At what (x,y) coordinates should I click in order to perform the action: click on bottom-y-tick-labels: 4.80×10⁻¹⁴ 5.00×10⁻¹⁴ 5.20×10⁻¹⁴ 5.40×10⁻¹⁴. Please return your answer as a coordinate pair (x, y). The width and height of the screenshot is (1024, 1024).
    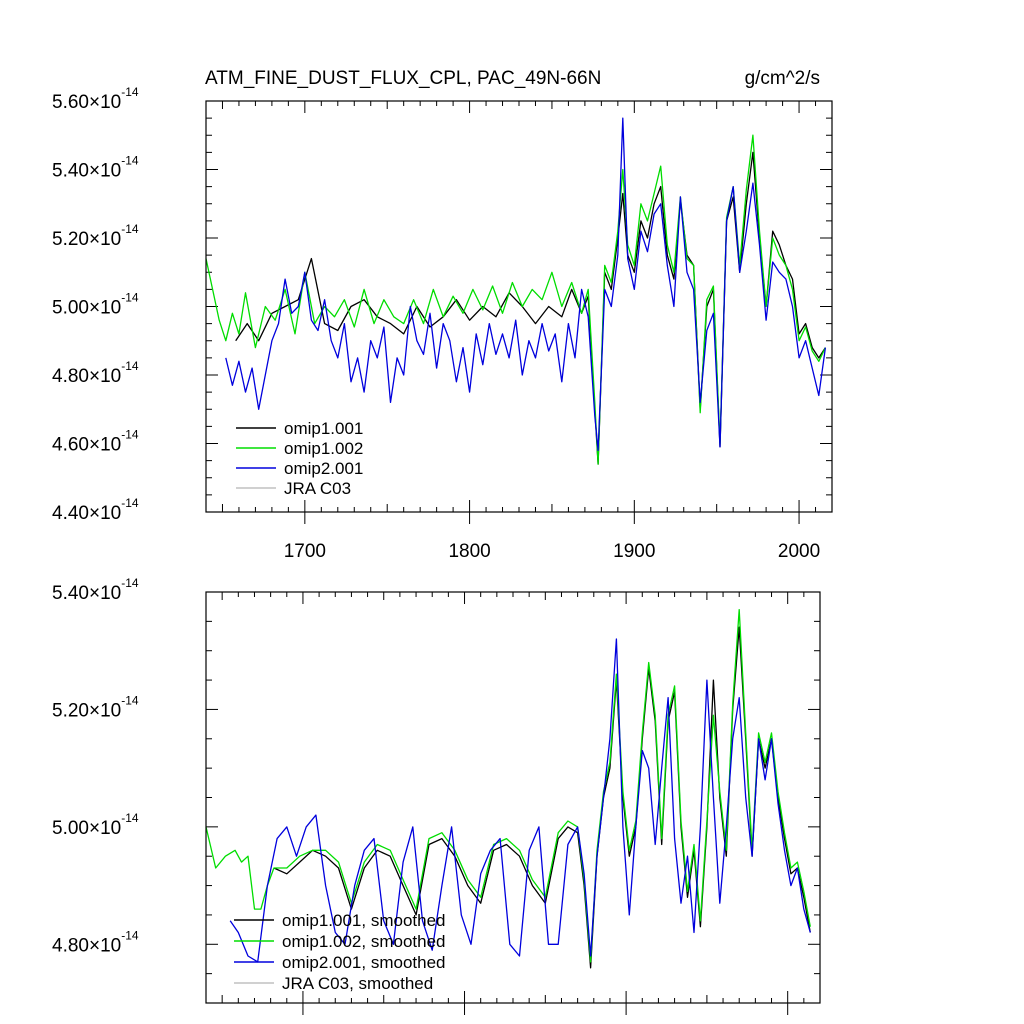
    Looking at the image, I should click on (95, 766).